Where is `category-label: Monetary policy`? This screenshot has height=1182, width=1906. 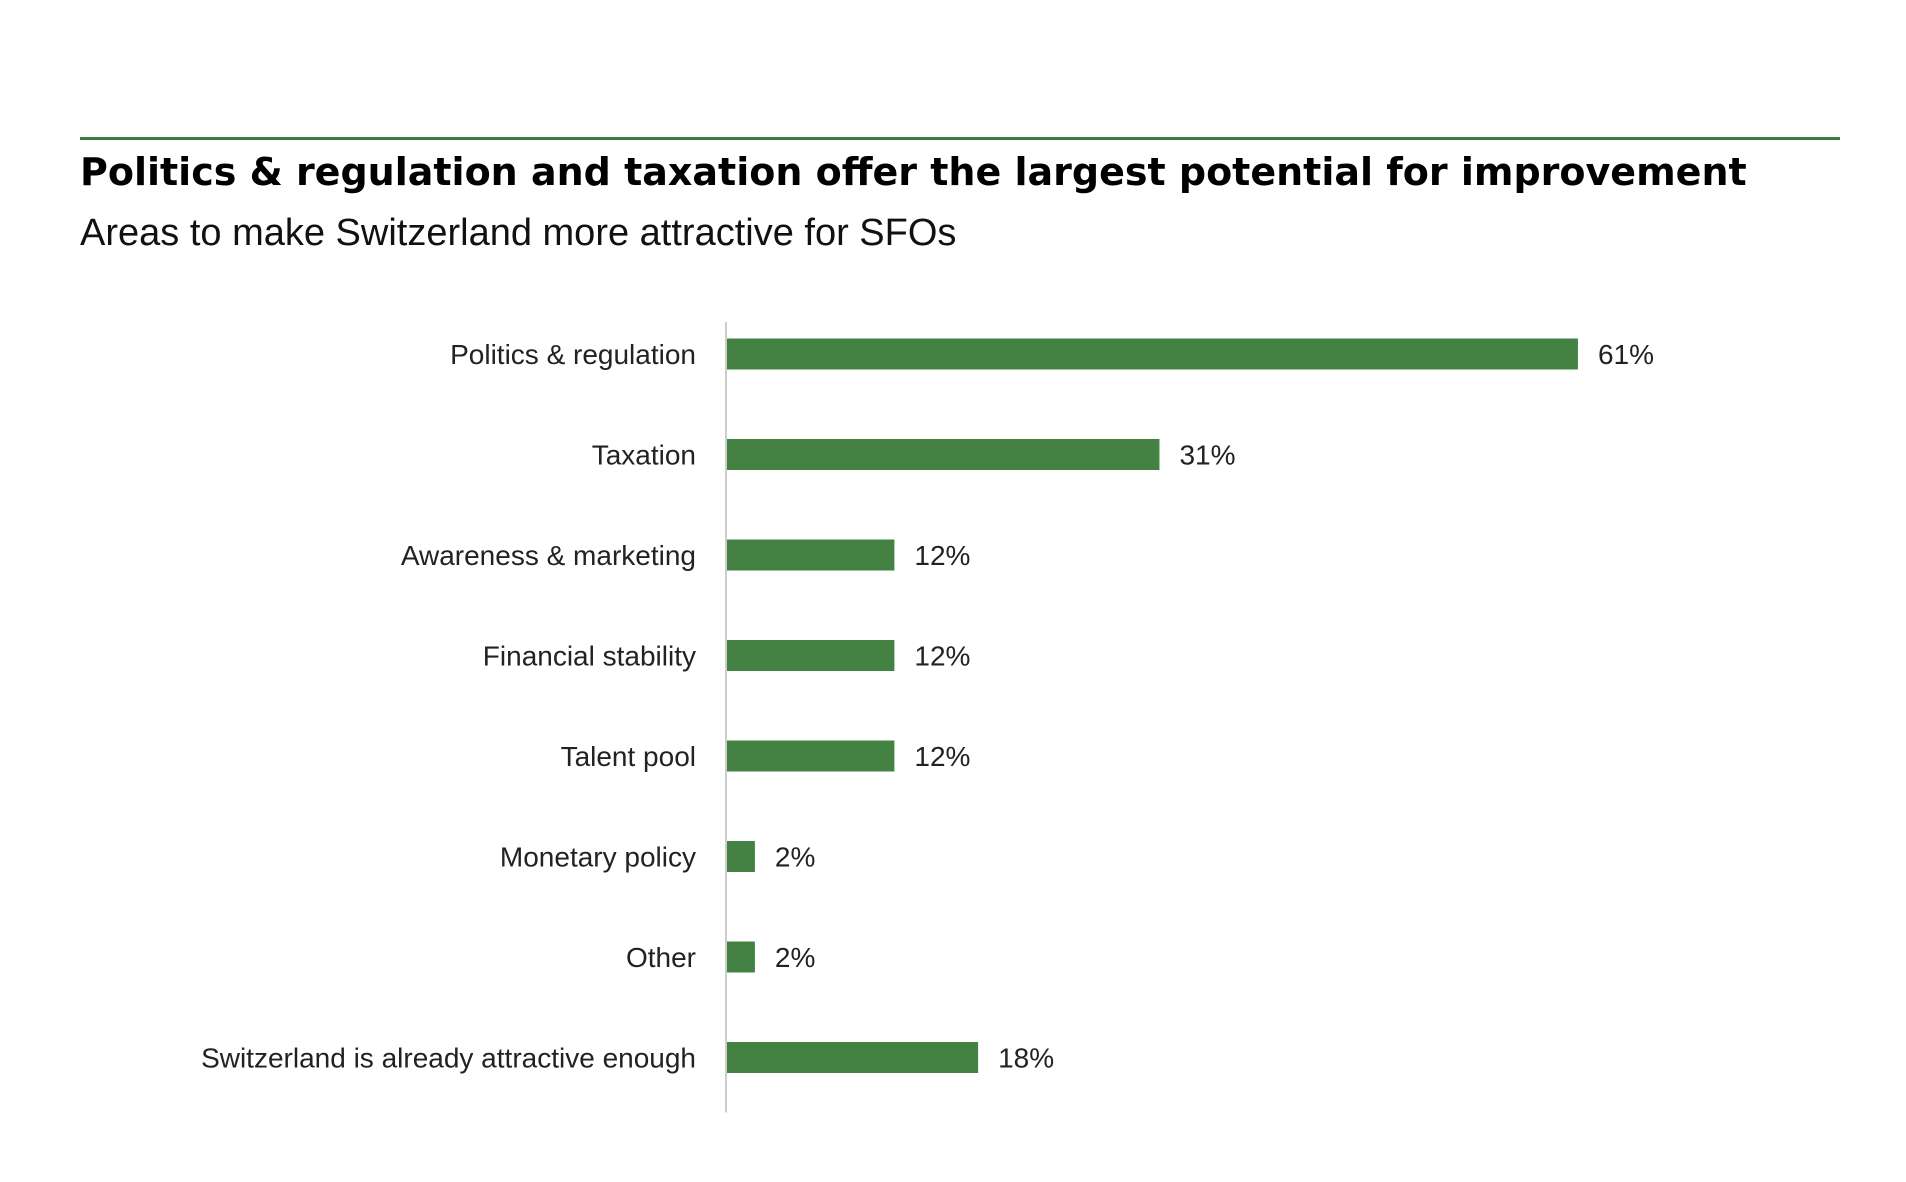
category-label: Monetary policy is located at coordinates (598, 857).